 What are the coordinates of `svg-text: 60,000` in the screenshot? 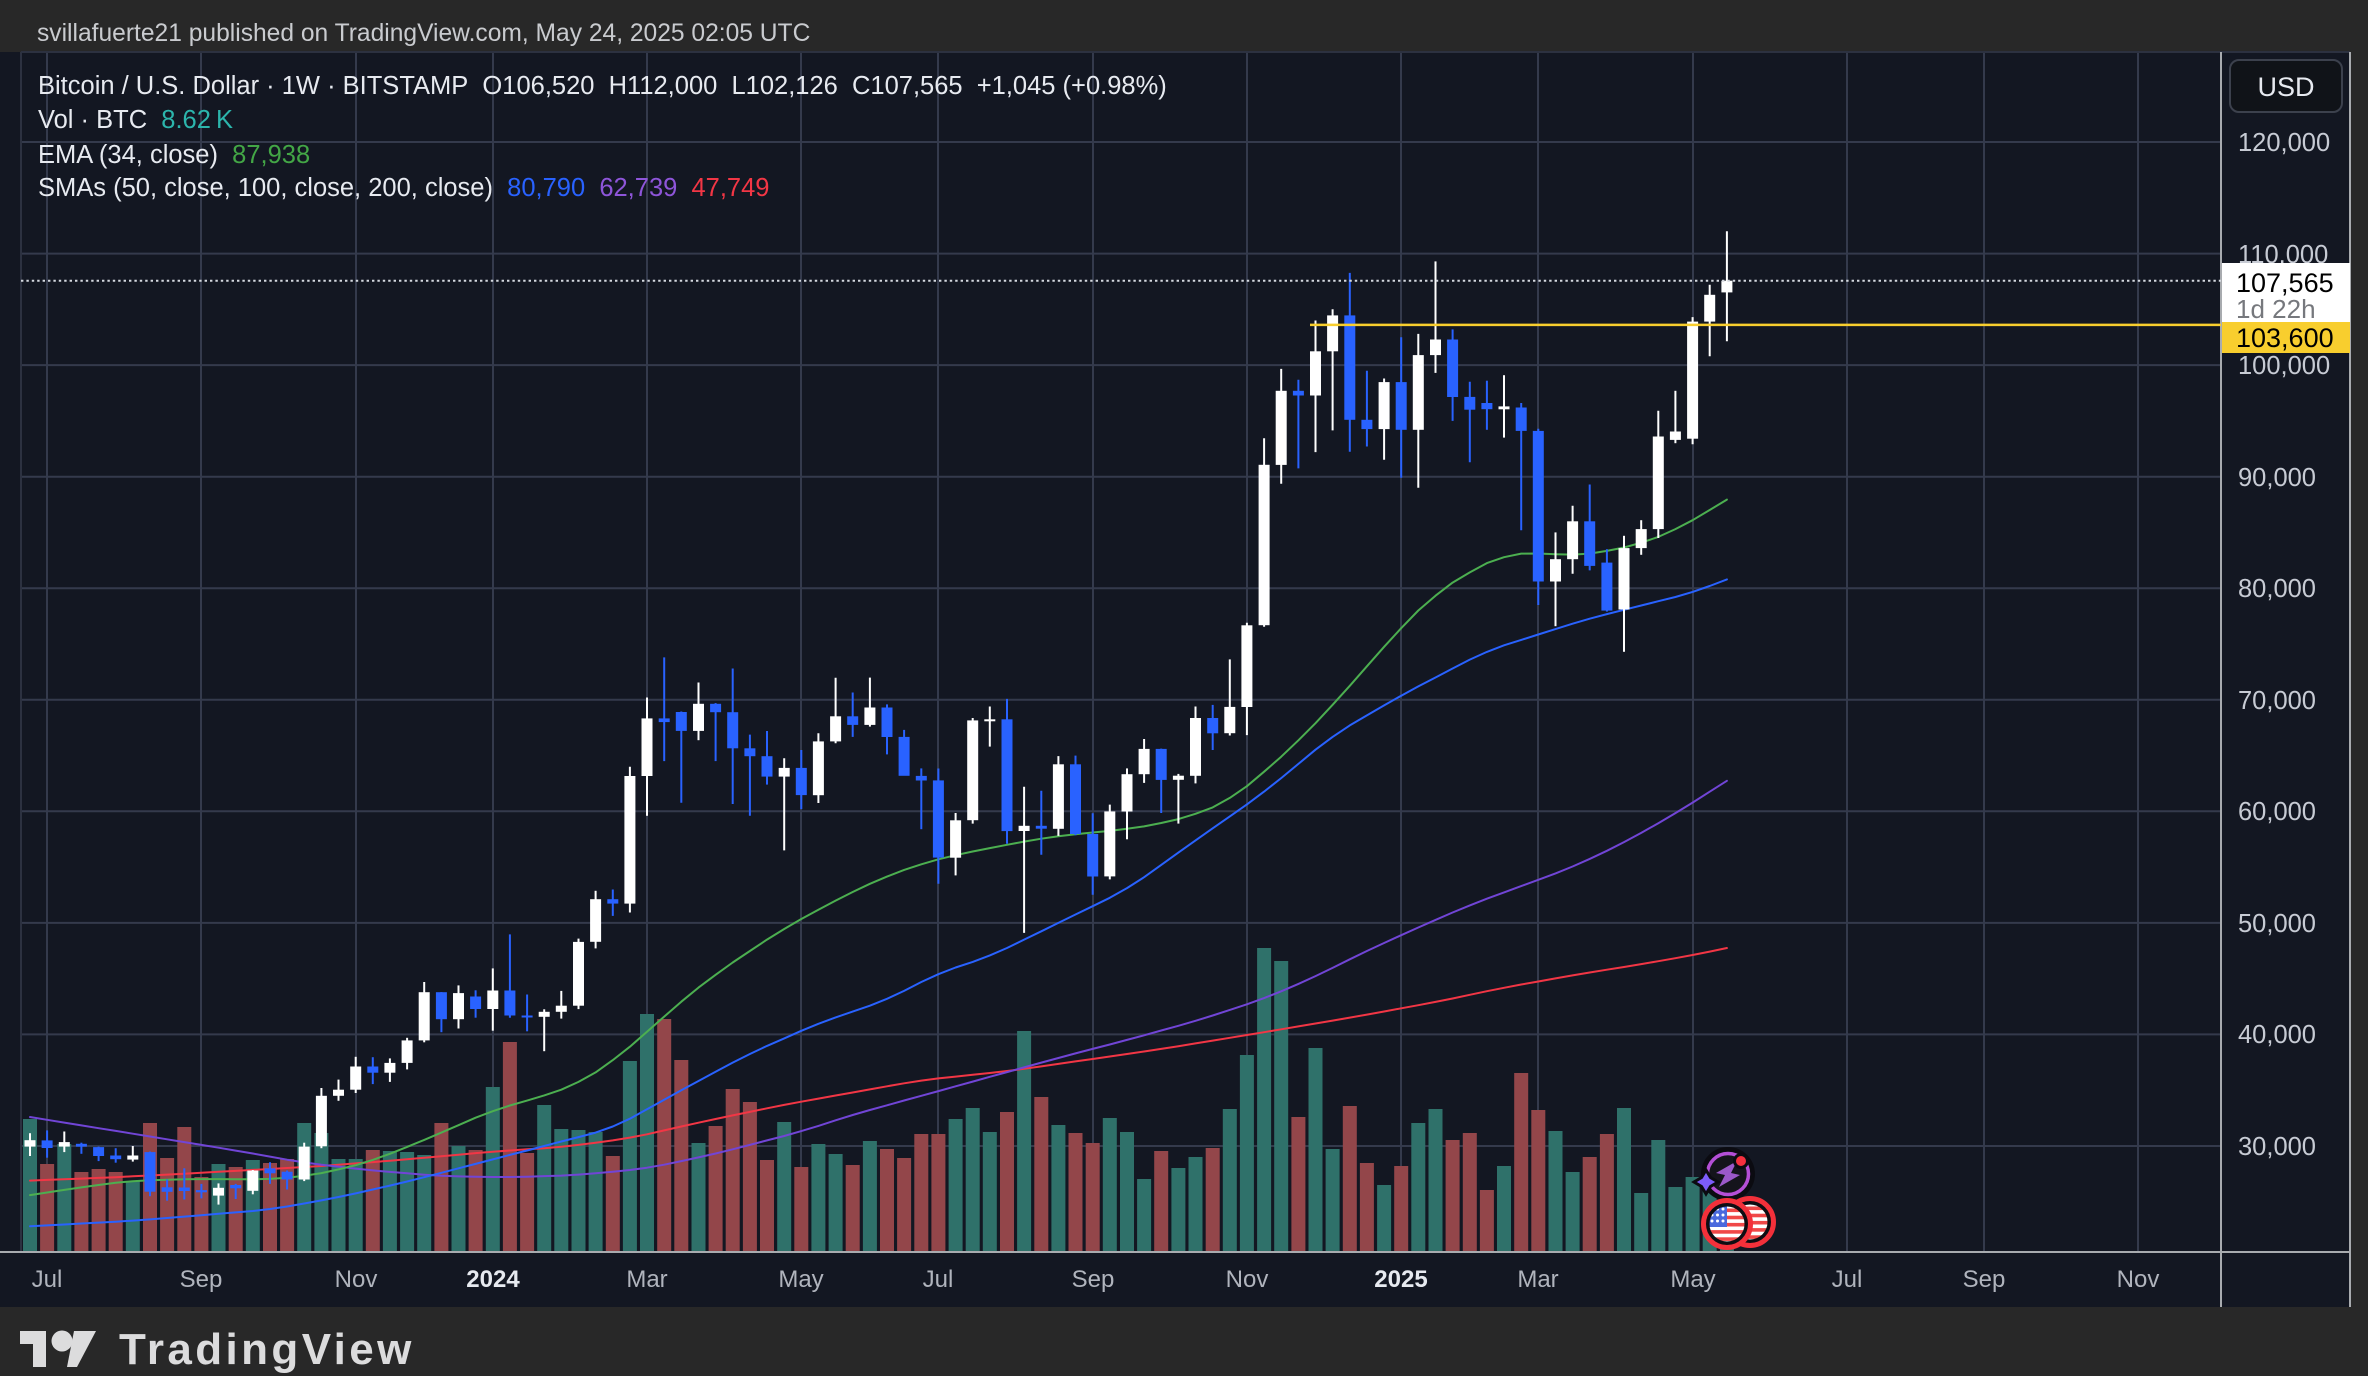 It's located at (2277, 812).